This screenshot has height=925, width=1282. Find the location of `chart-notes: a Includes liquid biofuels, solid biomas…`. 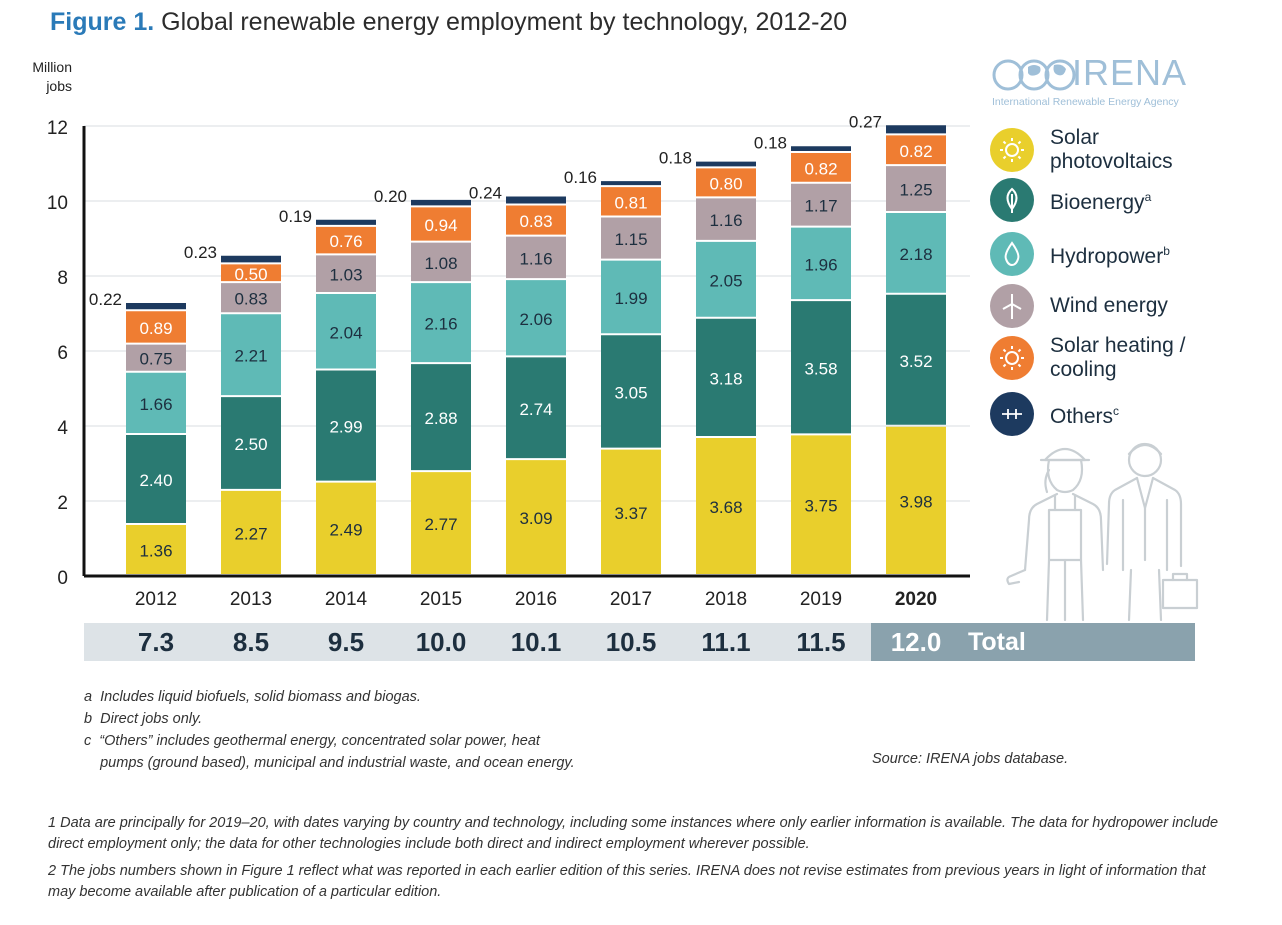

chart-notes: a Includes liquid biofuels, solid biomas… is located at coordinates (329, 730).